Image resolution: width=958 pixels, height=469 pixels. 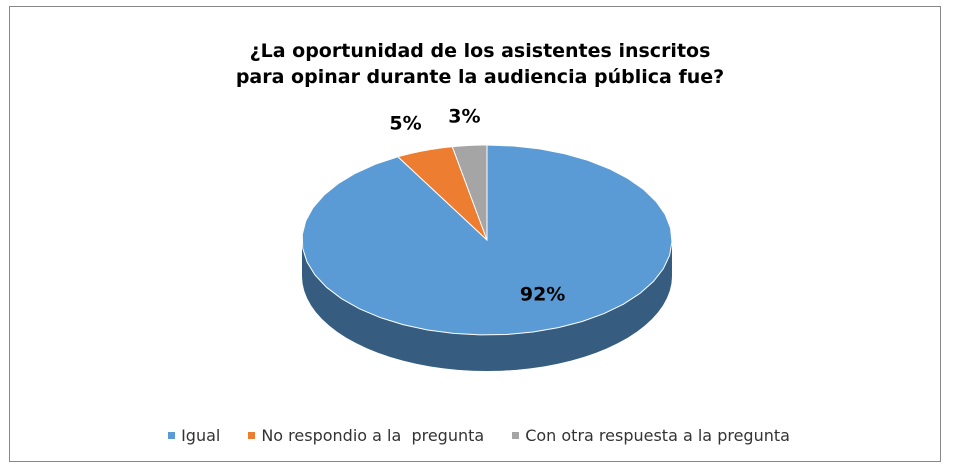 I want to click on legend-item: No respondio a la pregunta, so click(x=366, y=435).